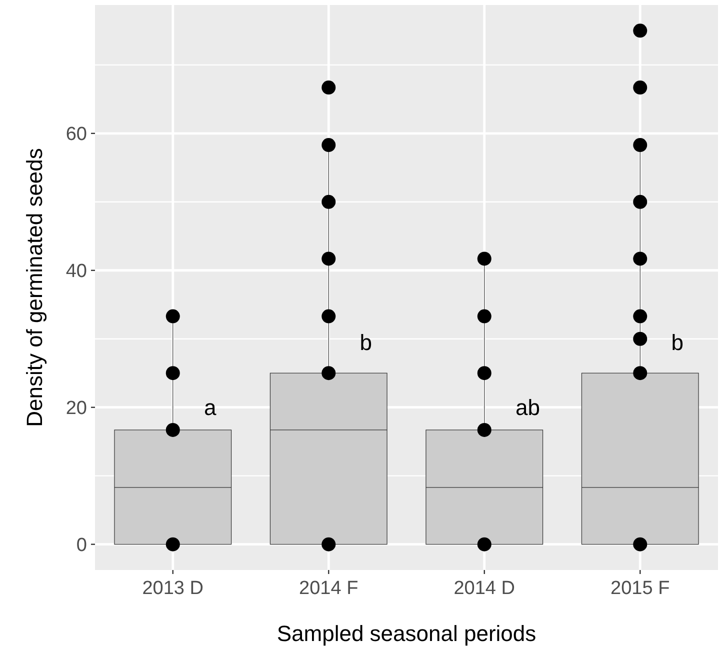 The image size is (724, 650). What do you see at coordinates (328, 588) in the screenshot?
I see `x-tick-label: 2014 F` at bounding box center [328, 588].